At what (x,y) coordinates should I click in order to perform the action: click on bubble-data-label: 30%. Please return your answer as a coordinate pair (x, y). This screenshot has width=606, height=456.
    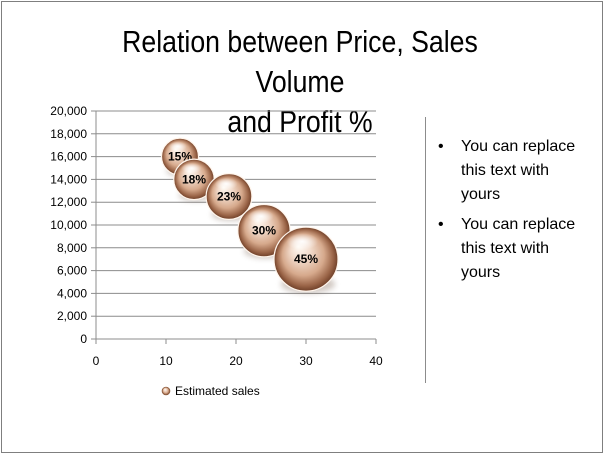
    Looking at the image, I should click on (264, 231).